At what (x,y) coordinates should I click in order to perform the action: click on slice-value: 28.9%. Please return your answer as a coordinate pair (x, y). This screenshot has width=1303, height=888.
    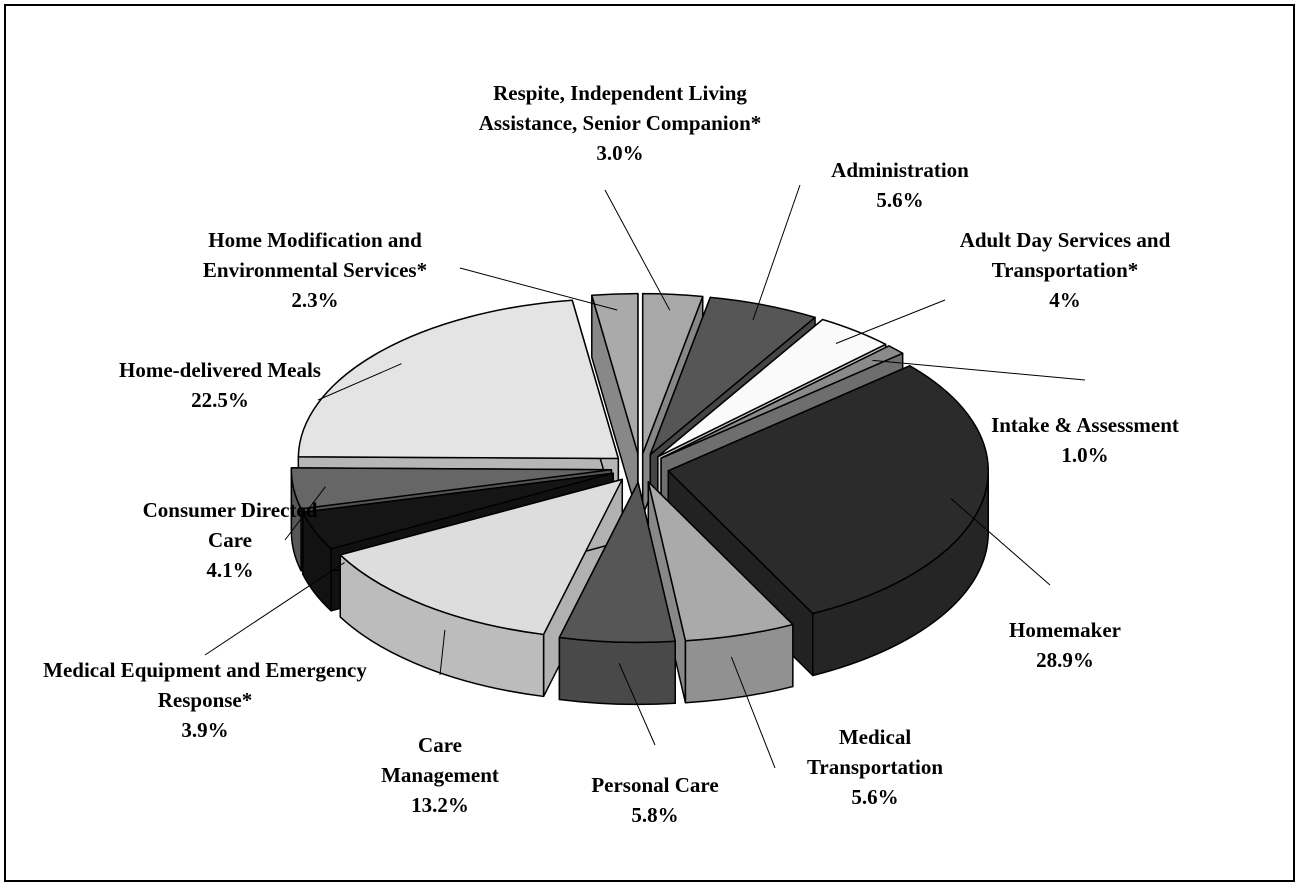
    Looking at the image, I should click on (1065, 660).